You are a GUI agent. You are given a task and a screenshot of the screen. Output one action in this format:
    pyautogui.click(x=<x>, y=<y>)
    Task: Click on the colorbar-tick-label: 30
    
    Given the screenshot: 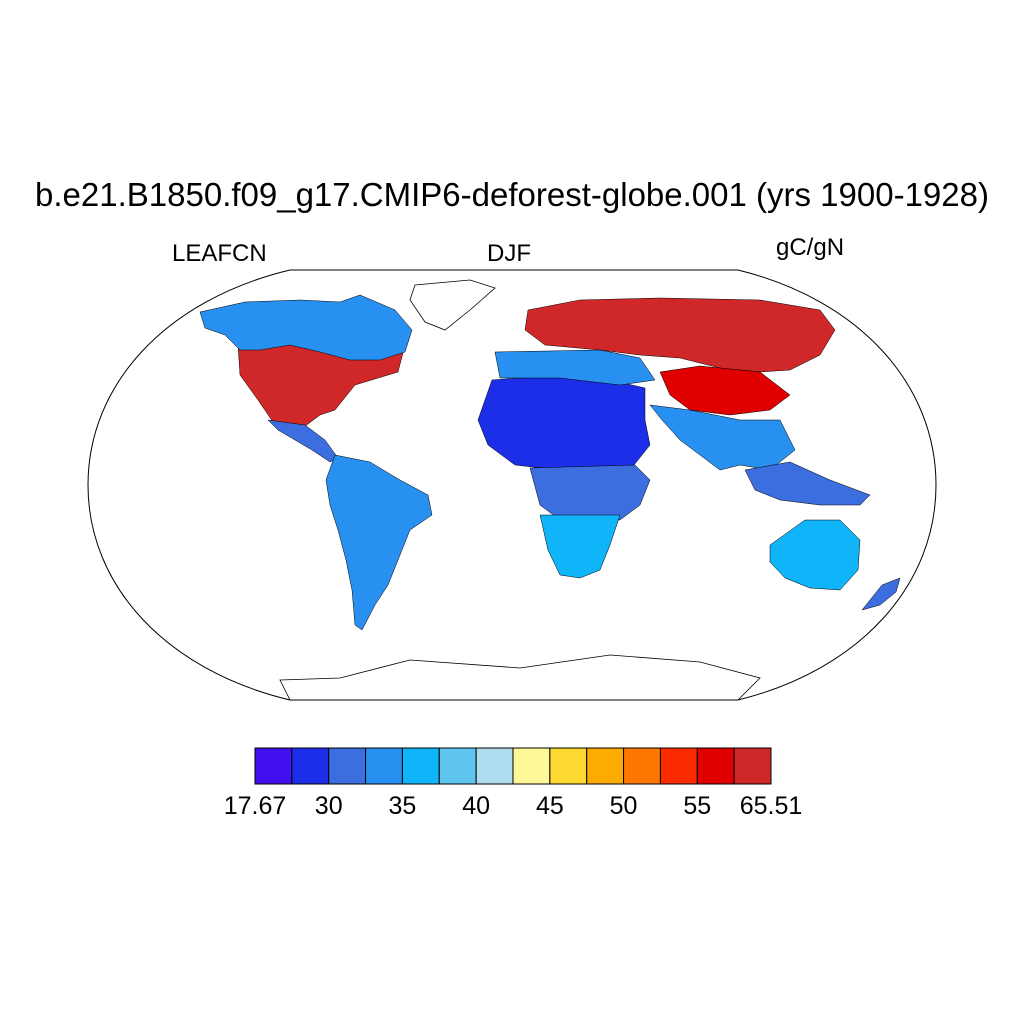 What is the action you would take?
    pyautogui.click(x=328, y=806)
    